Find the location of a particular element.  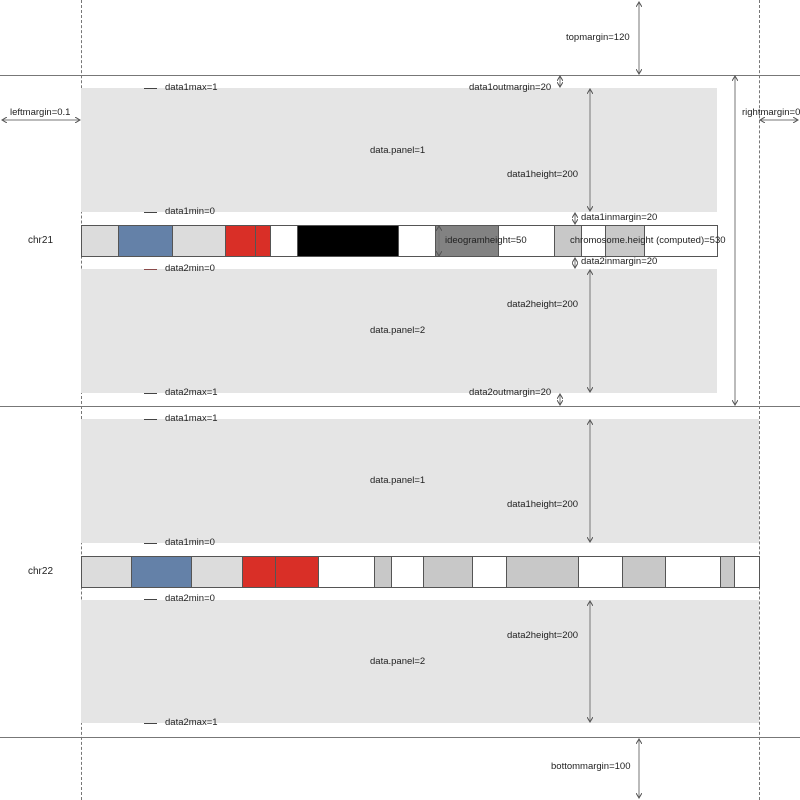

right-margin-guide is located at coordinates (759, 400).